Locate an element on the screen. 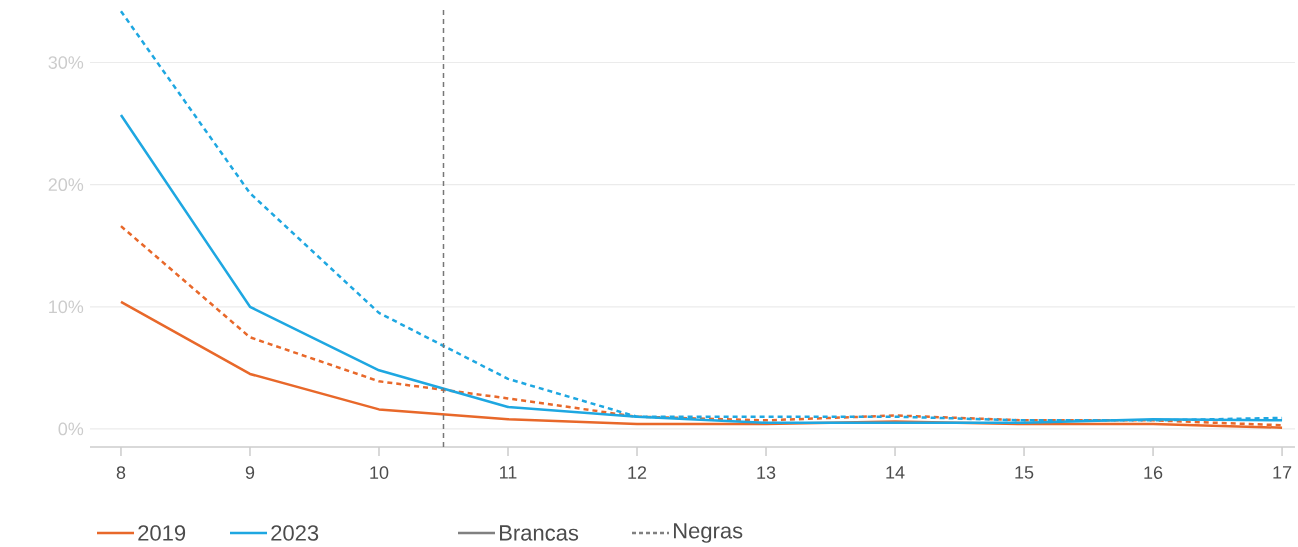 Image resolution: width=1298 pixels, height=547 pixels. x-tick-label: 9 is located at coordinates (250, 472).